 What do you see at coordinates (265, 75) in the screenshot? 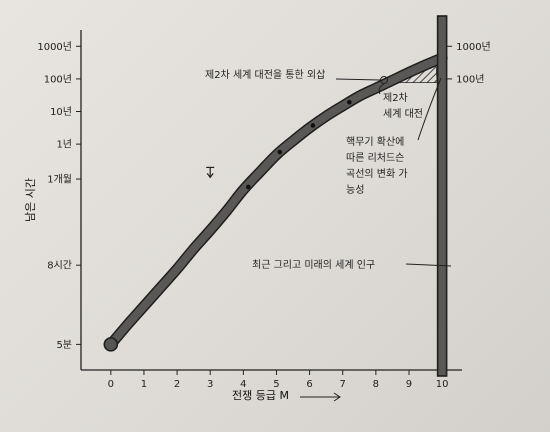
I see `annotation-ww2-extrapolation: 제2차 세계 대전을 통한 외삽` at bounding box center [265, 75].